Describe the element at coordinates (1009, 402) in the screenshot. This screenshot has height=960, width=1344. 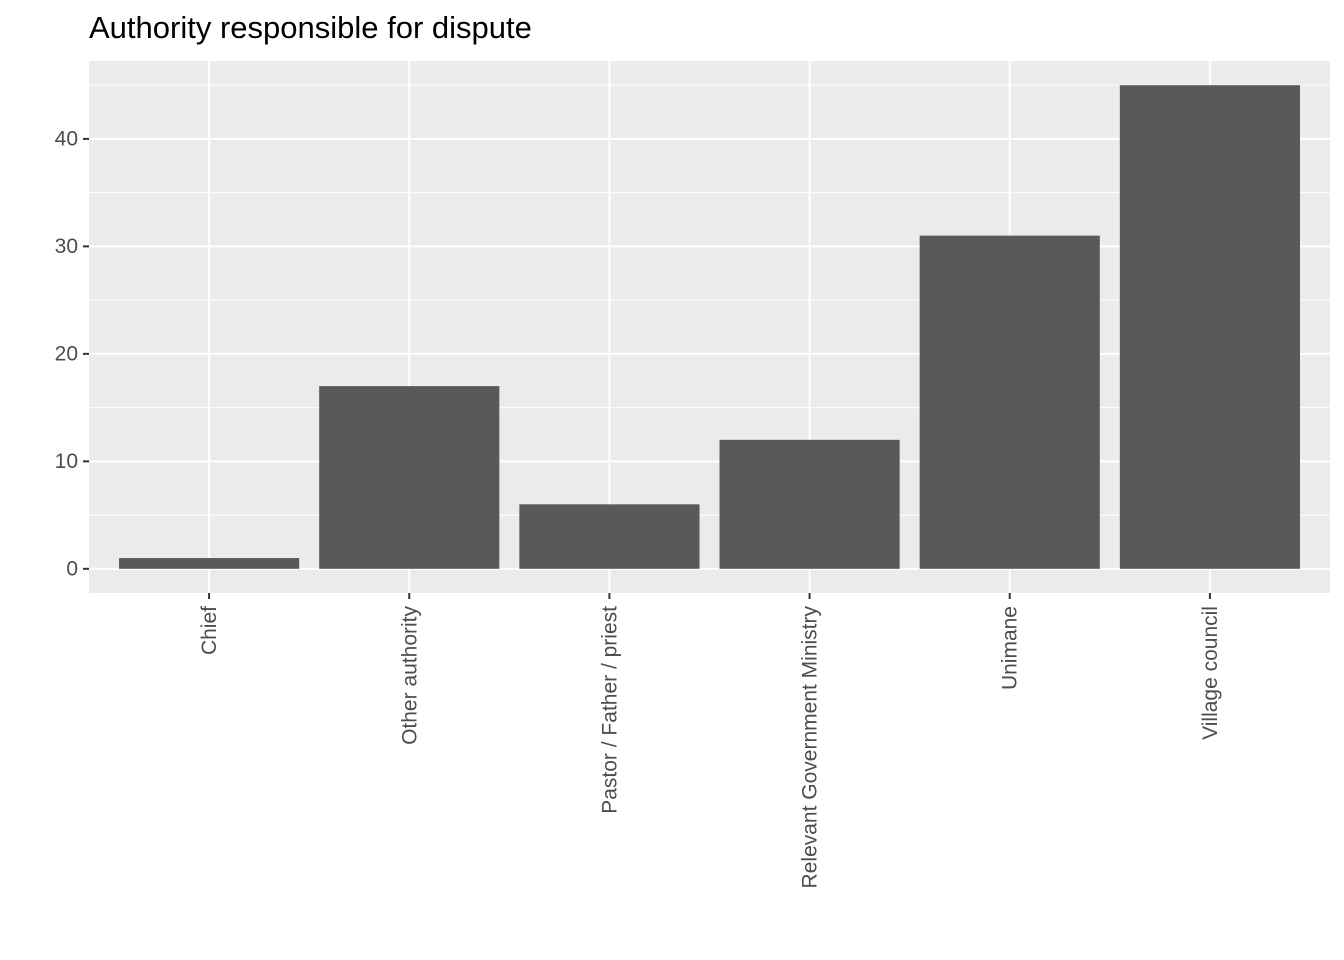
I see `bar-unimane` at that location.